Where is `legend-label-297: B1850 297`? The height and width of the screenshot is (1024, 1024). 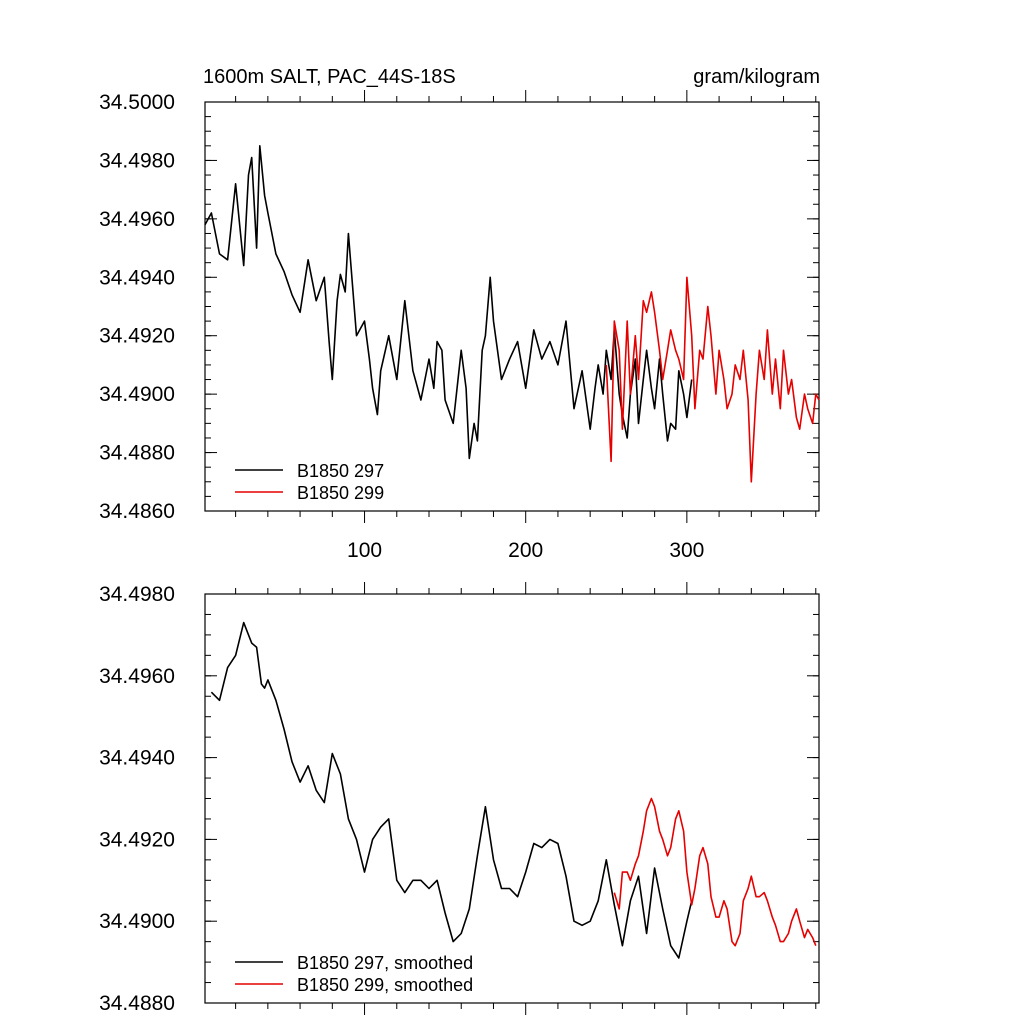 legend-label-297: B1850 297 is located at coordinates (340, 471).